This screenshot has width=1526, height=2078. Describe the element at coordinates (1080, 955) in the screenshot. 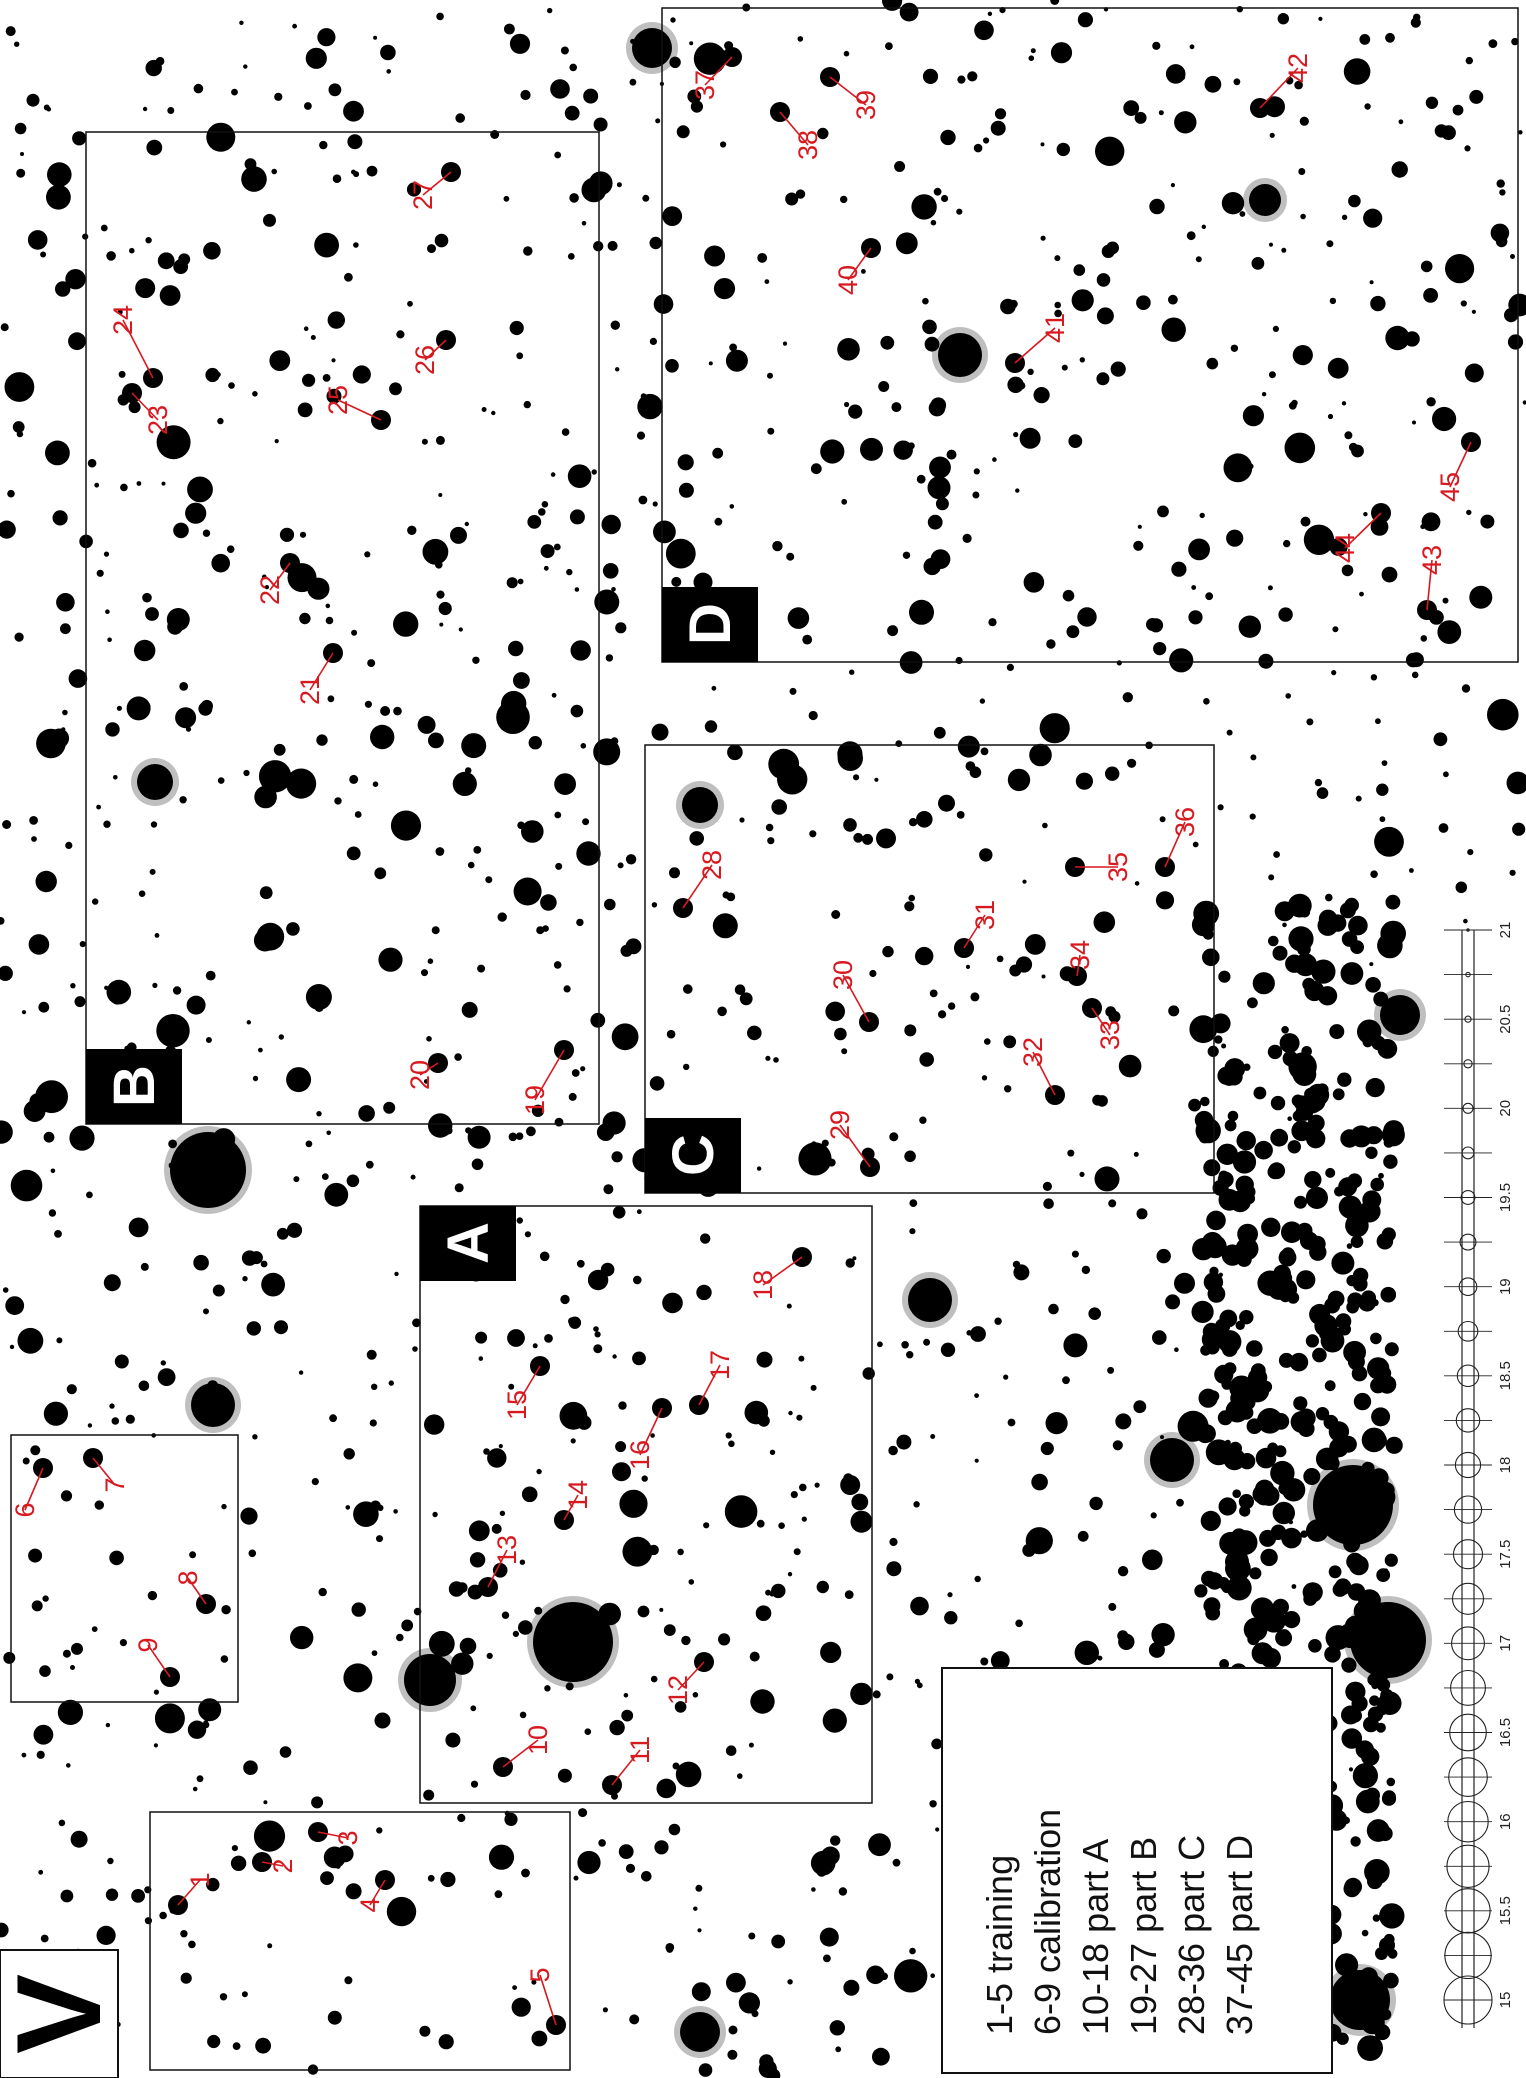

I see `star-number-label: 34` at that location.